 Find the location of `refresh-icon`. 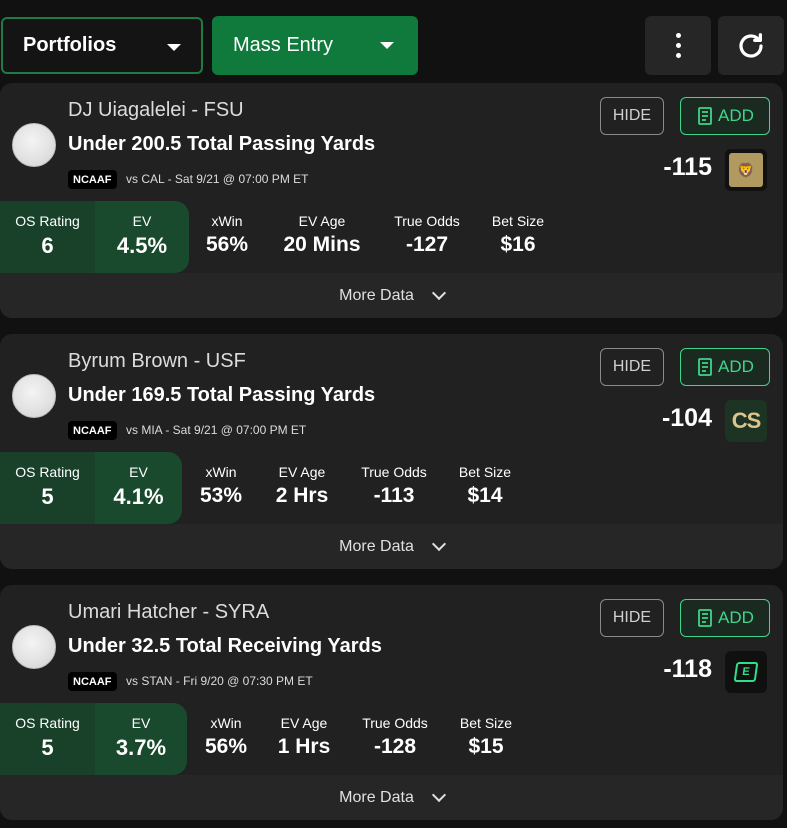

refresh-icon is located at coordinates (751, 45).